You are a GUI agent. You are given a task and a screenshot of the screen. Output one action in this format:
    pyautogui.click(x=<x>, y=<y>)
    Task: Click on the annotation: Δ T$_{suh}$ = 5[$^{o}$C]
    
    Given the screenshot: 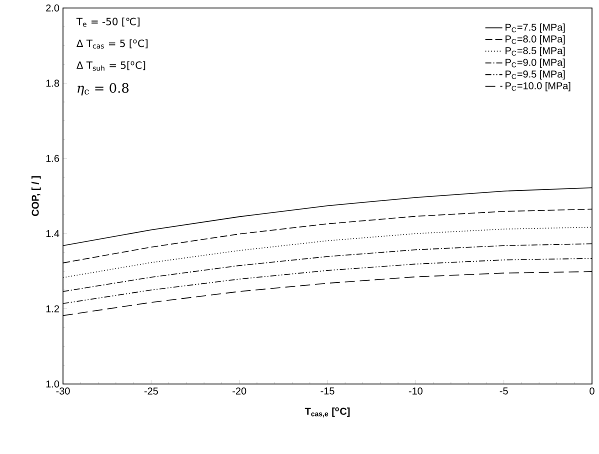 What is the action you would take?
    pyautogui.click(x=111, y=66)
    